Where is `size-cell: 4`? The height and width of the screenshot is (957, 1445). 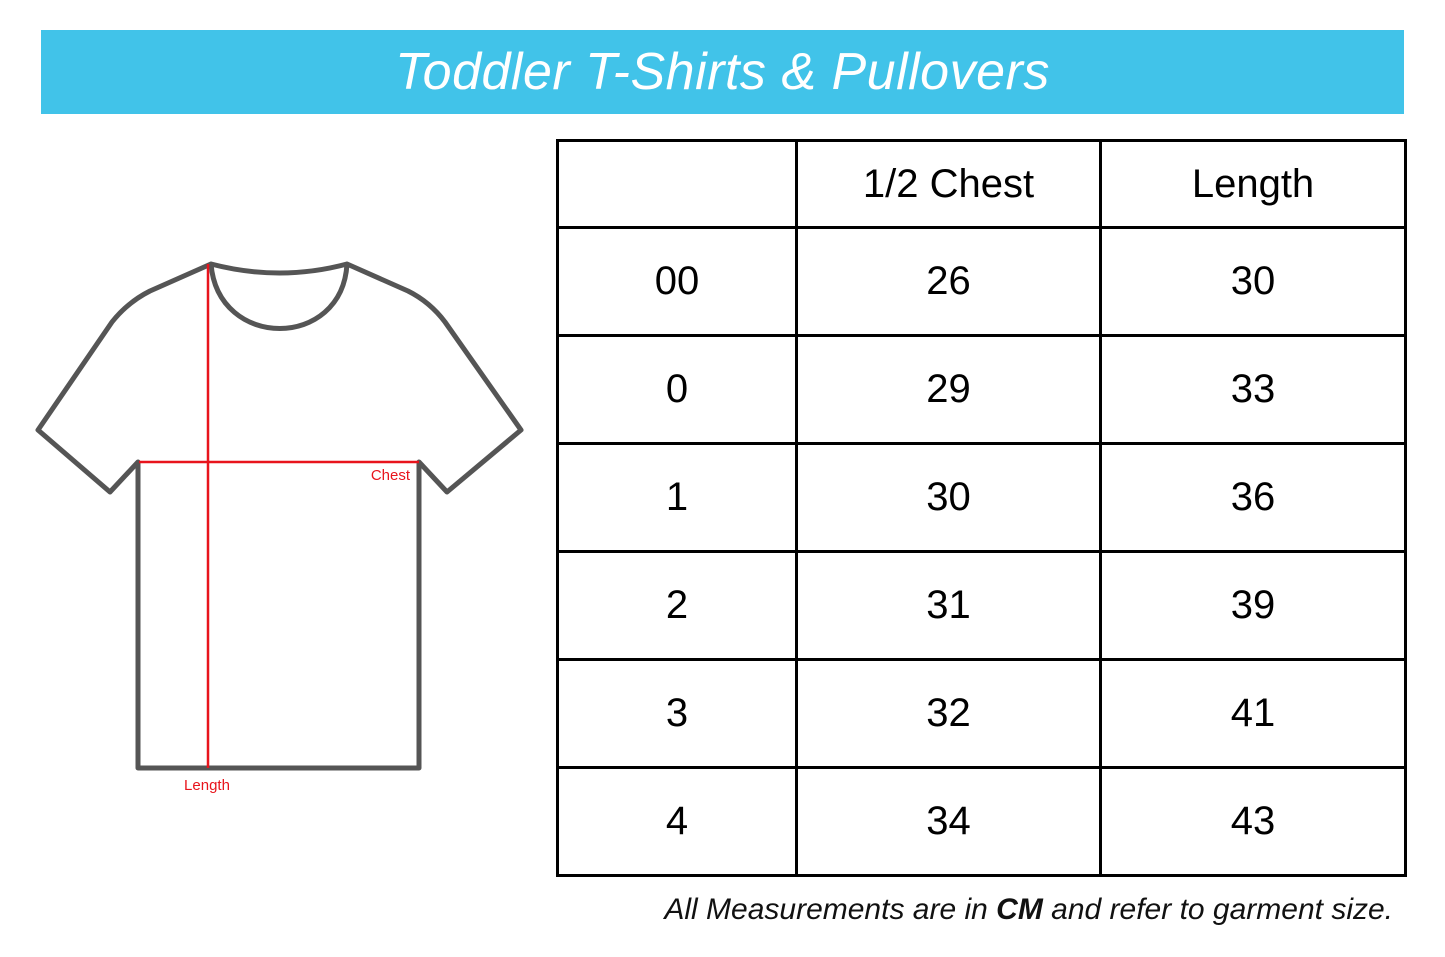
size-cell: 4 is located at coordinates (677, 821).